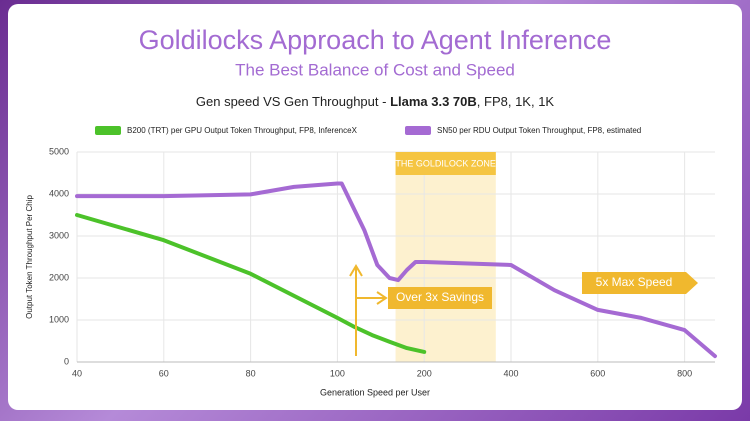 The image size is (750, 421). I want to click on zone-label: THE GOLDILOCK ZONE, so click(445, 163).